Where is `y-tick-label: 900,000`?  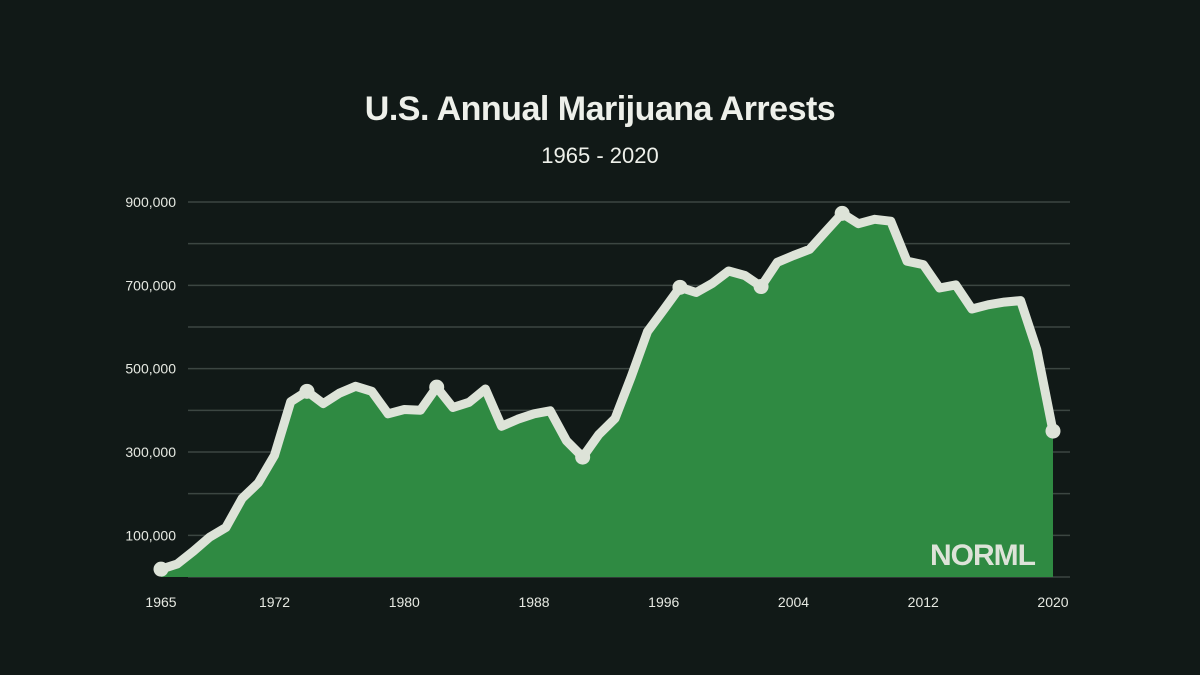
y-tick-label: 900,000 is located at coordinates (150, 202).